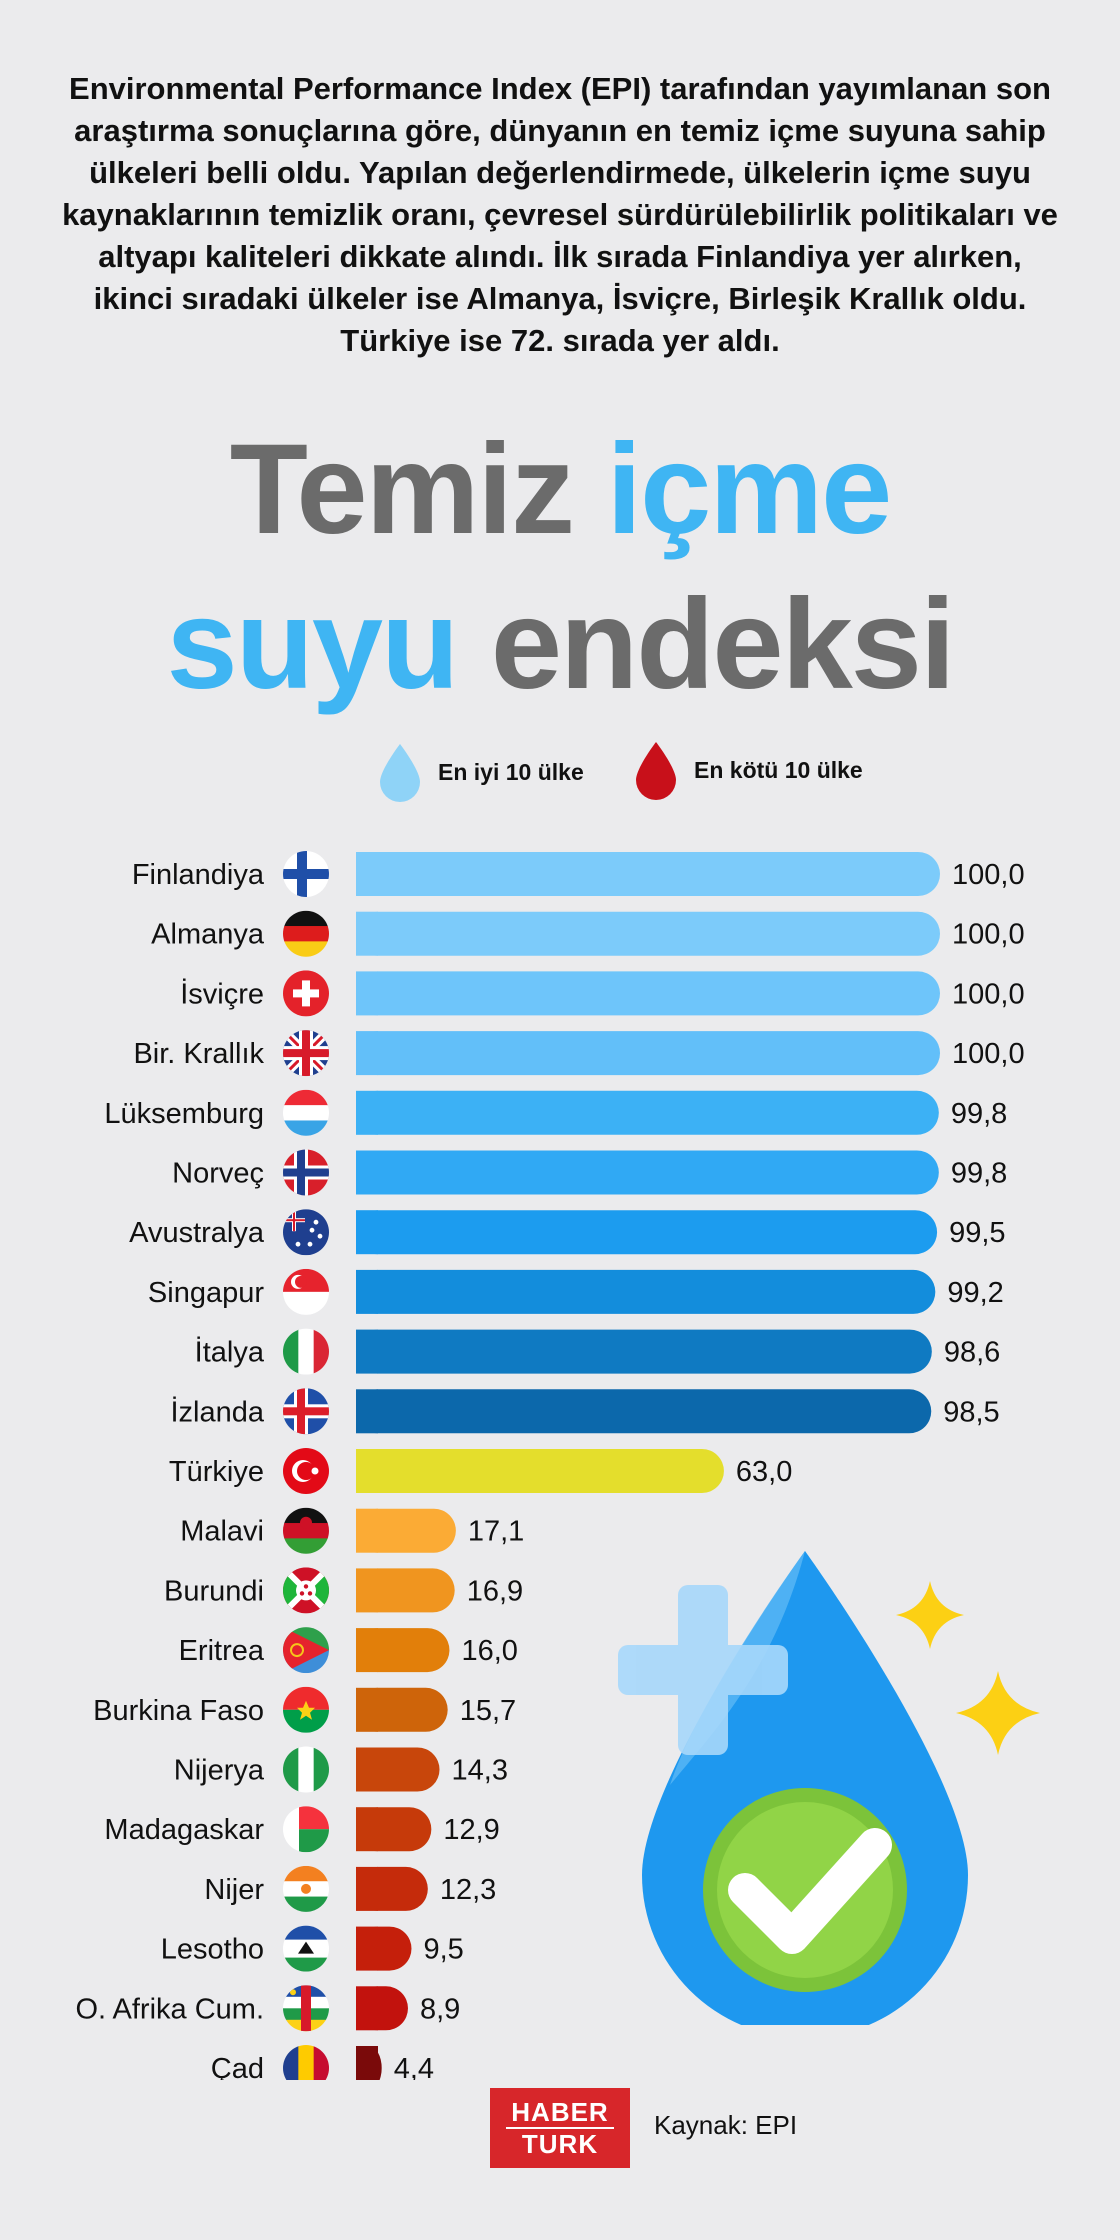 This screenshot has height=2240, width=1120. What do you see at coordinates (555, 1112) in the screenshot?
I see `chart-row: Lüksemburg 99,8` at bounding box center [555, 1112].